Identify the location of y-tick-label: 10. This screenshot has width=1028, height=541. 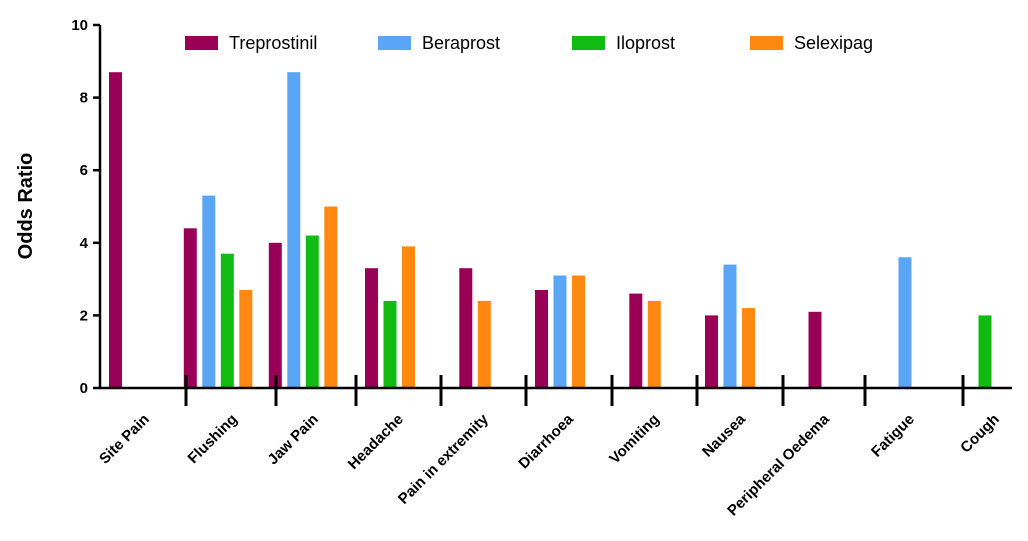
(79, 25).